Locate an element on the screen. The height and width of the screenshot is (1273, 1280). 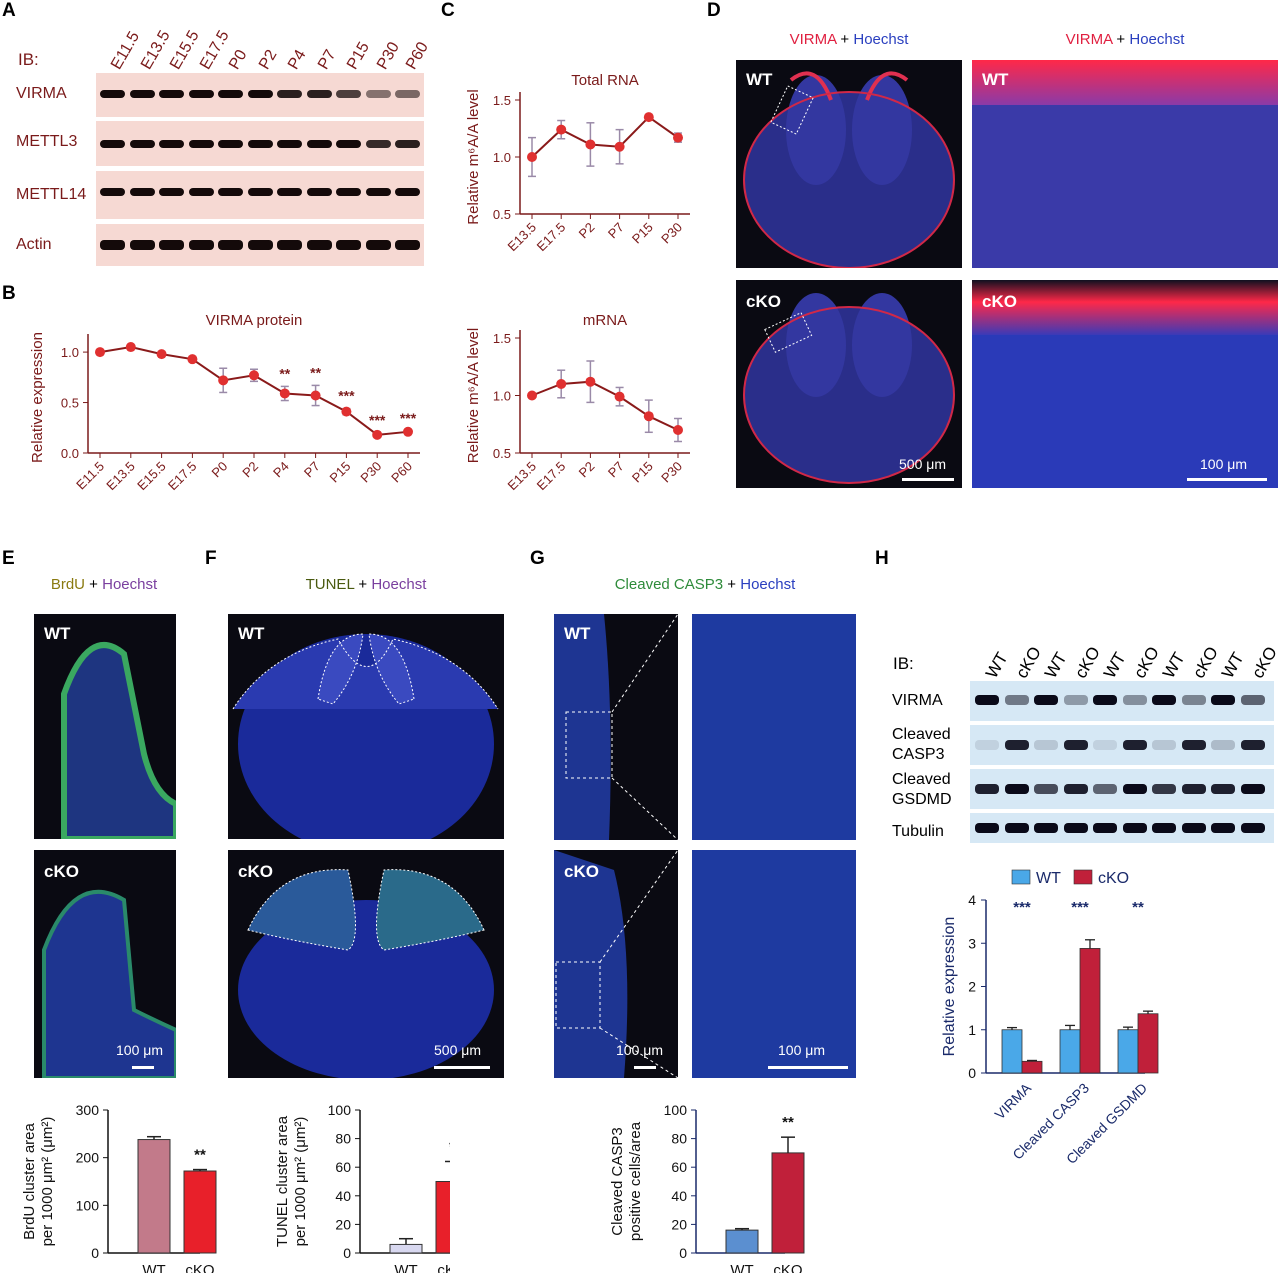
lane-label: P60 is located at coordinates (417, 56).